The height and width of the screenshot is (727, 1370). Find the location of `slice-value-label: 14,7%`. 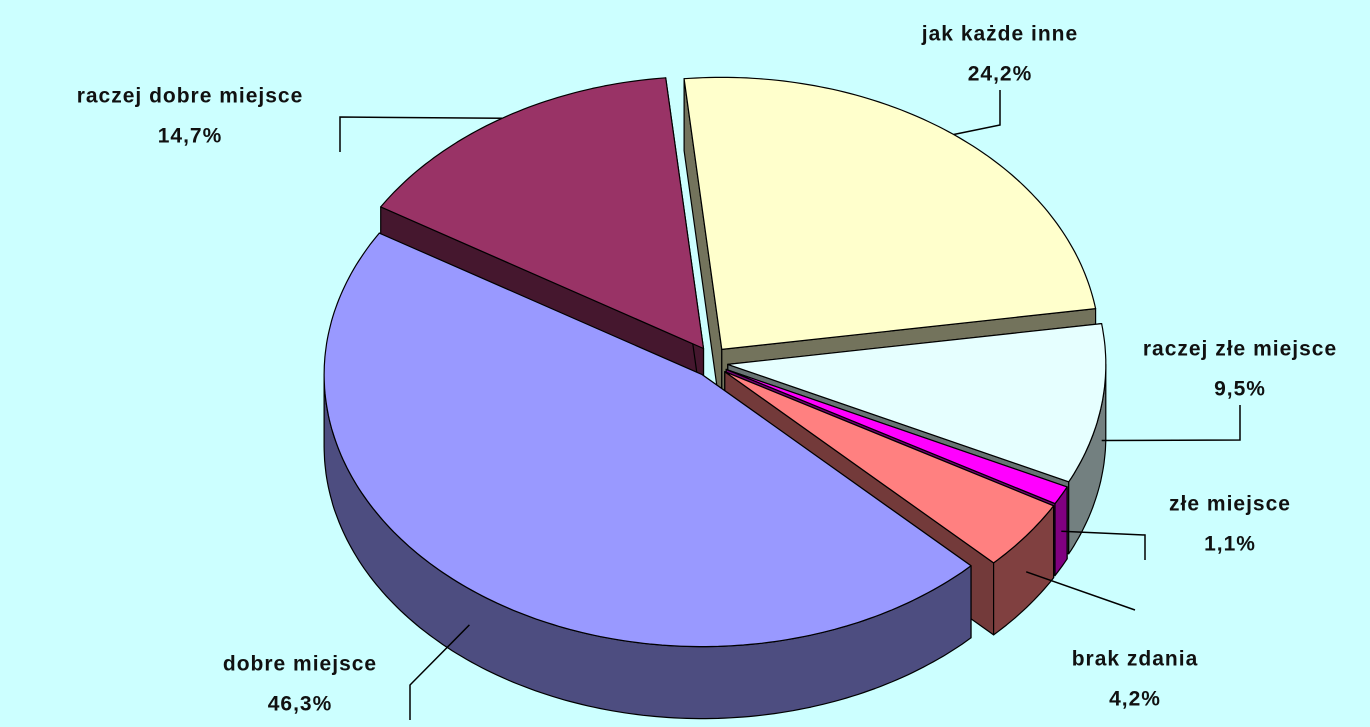

slice-value-label: 14,7% is located at coordinates (190, 136).